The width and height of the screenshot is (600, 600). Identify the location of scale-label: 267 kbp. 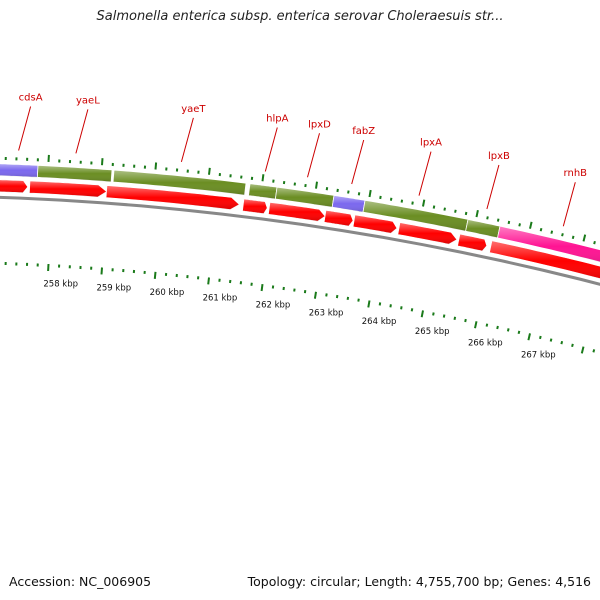
(538, 356).